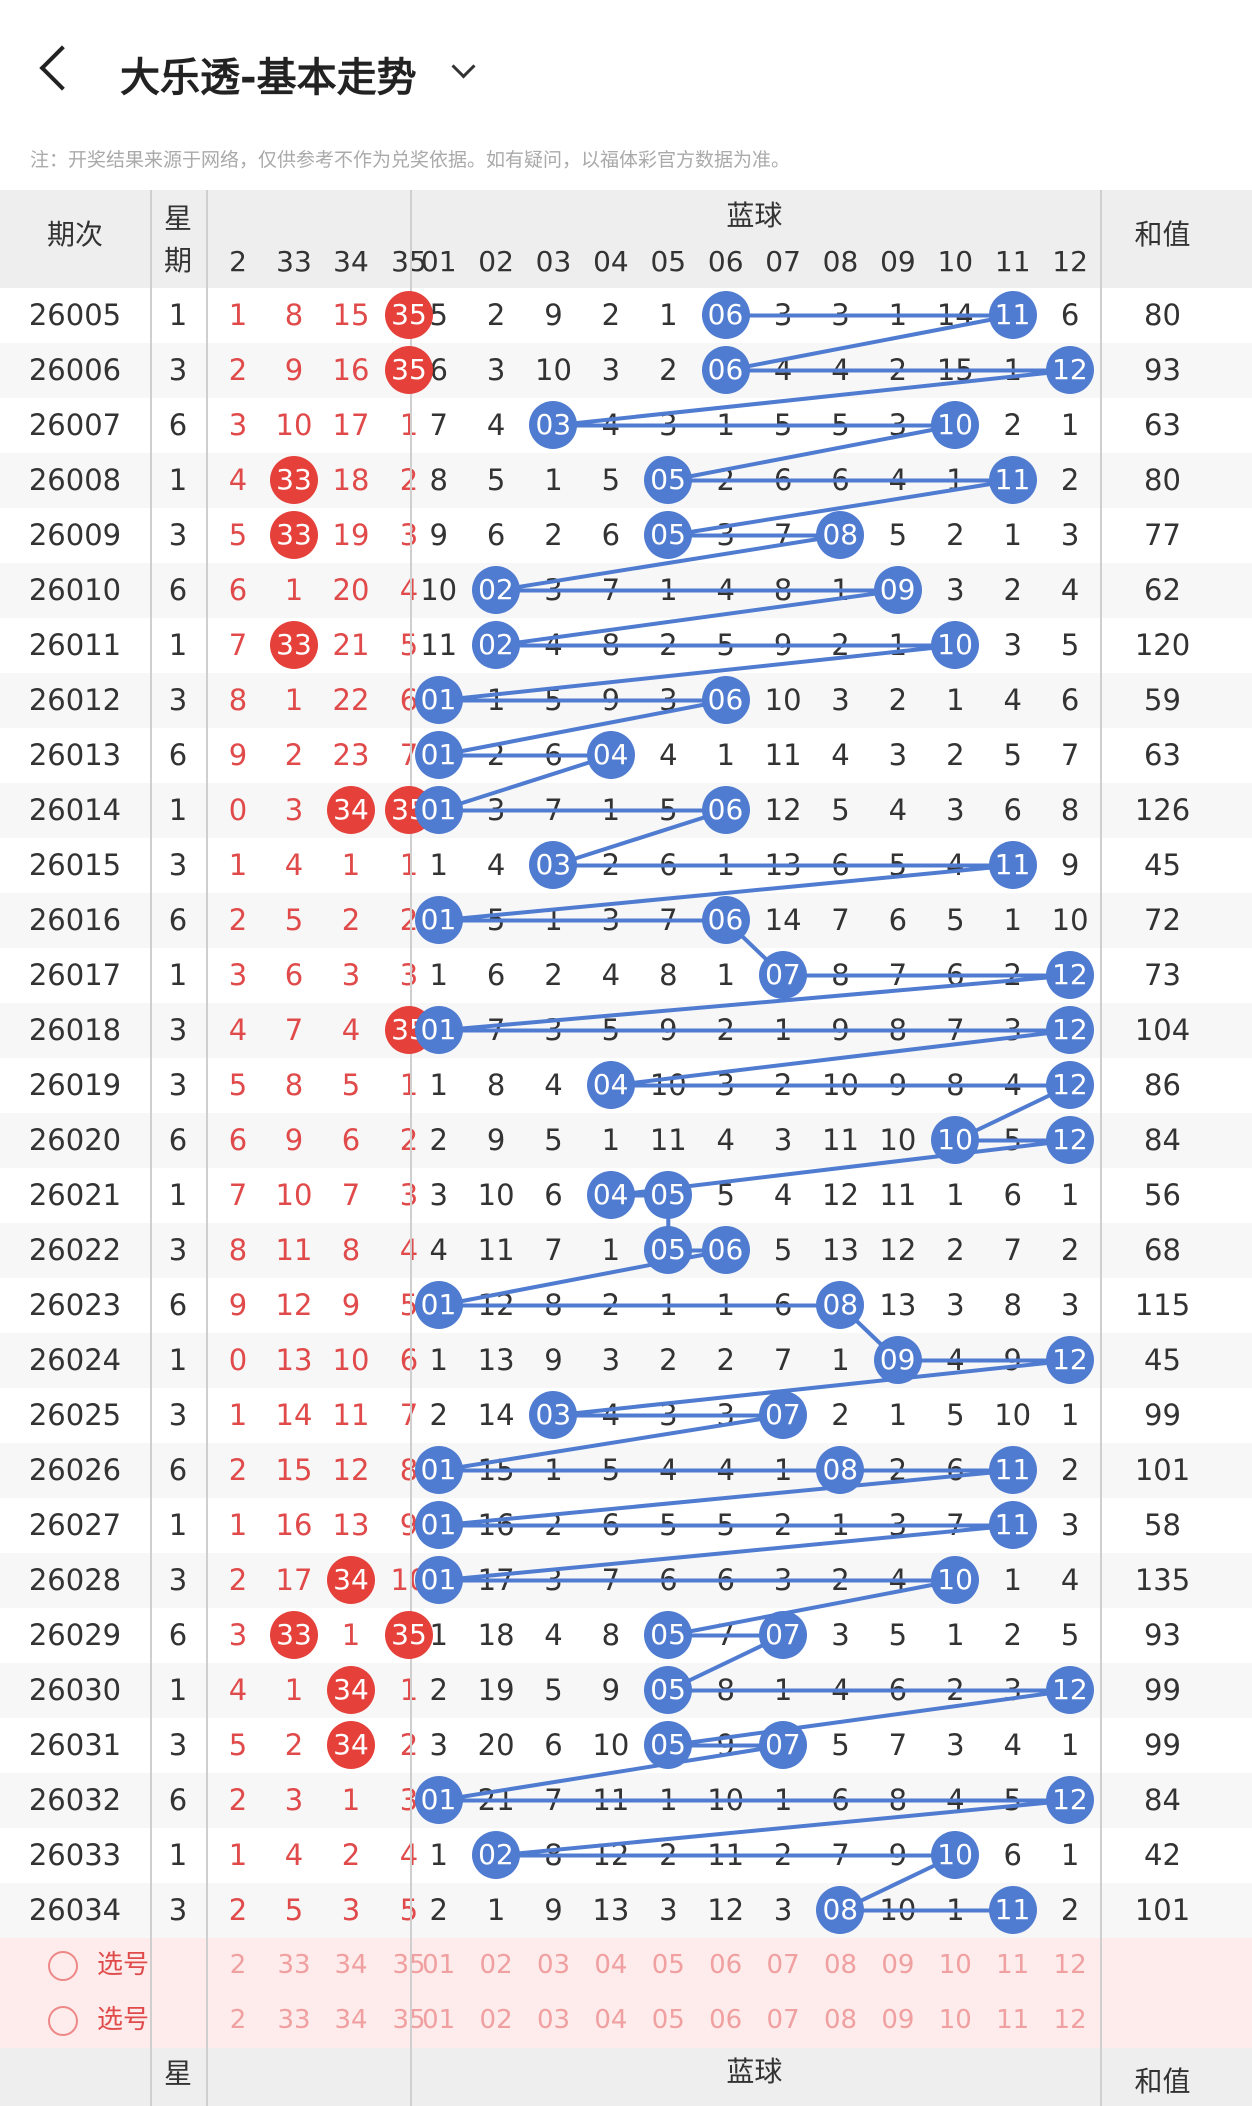 Image resolution: width=1252 pixels, height=2106 pixels. Describe the element at coordinates (626, 239) in the screenshot. I see `table-header-bg` at that location.